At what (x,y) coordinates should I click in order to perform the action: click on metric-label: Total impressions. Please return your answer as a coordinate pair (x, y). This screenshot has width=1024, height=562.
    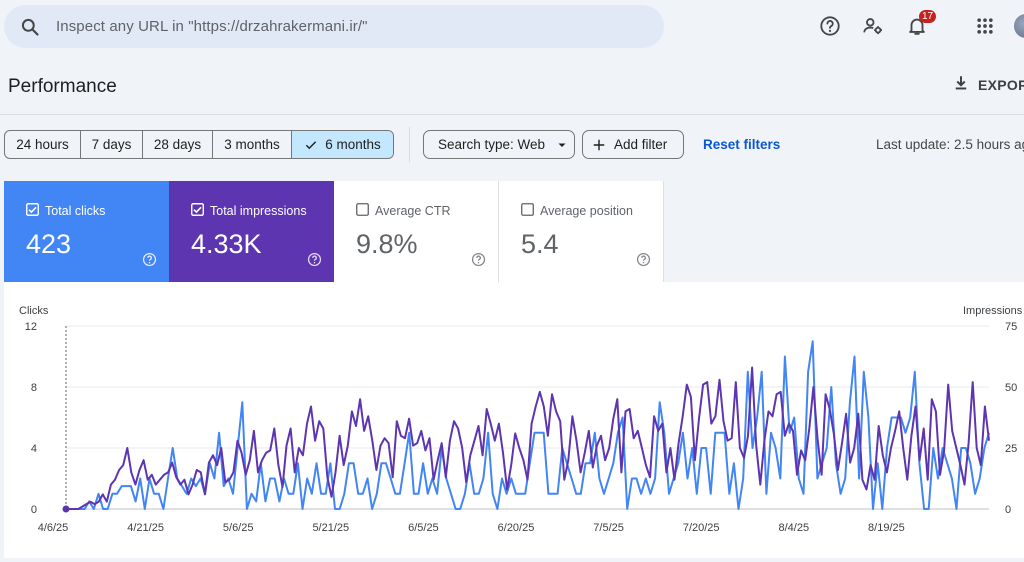
    Looking at the image, I should click on (258, 211).